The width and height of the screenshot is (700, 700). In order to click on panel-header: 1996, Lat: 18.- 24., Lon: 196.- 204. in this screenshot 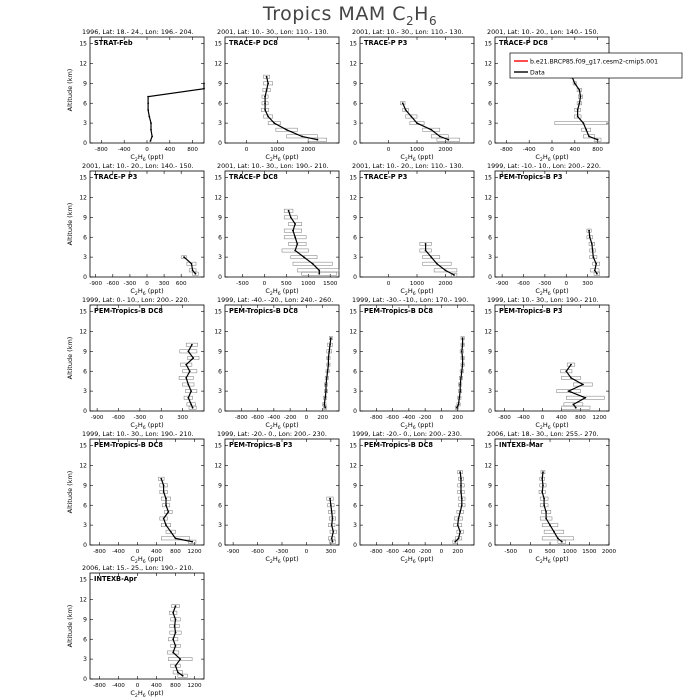, I will do `click(138, 32)`.